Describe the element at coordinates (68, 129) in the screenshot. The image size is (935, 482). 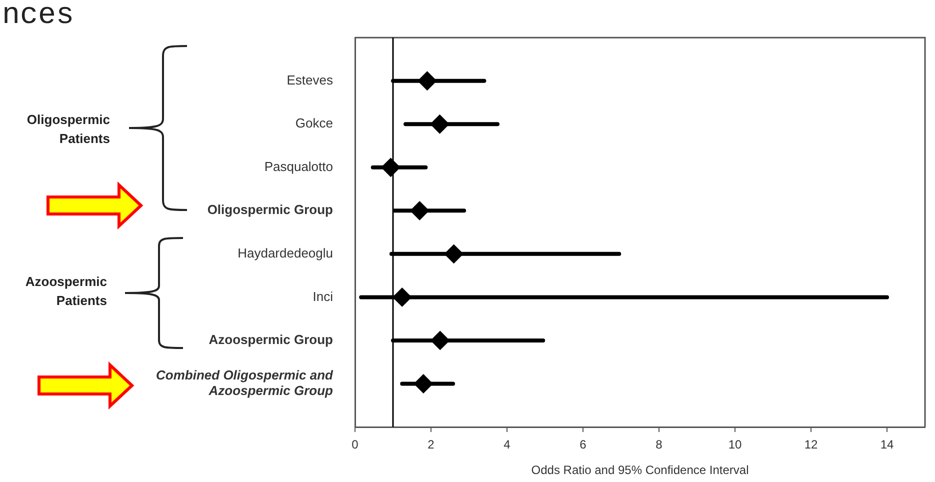
I see `text: Oligospermic Patients` at that location.